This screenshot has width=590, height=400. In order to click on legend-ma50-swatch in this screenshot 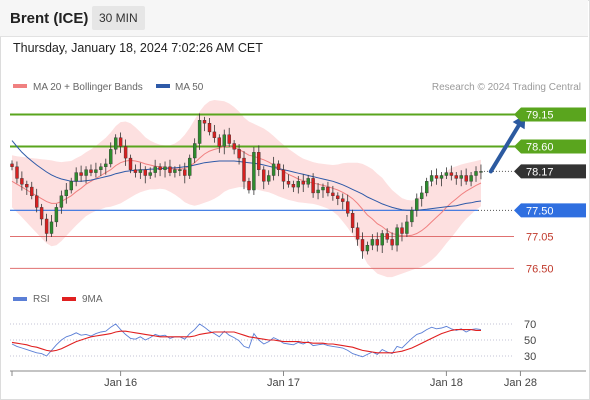, I will do `click(163, 86)`.